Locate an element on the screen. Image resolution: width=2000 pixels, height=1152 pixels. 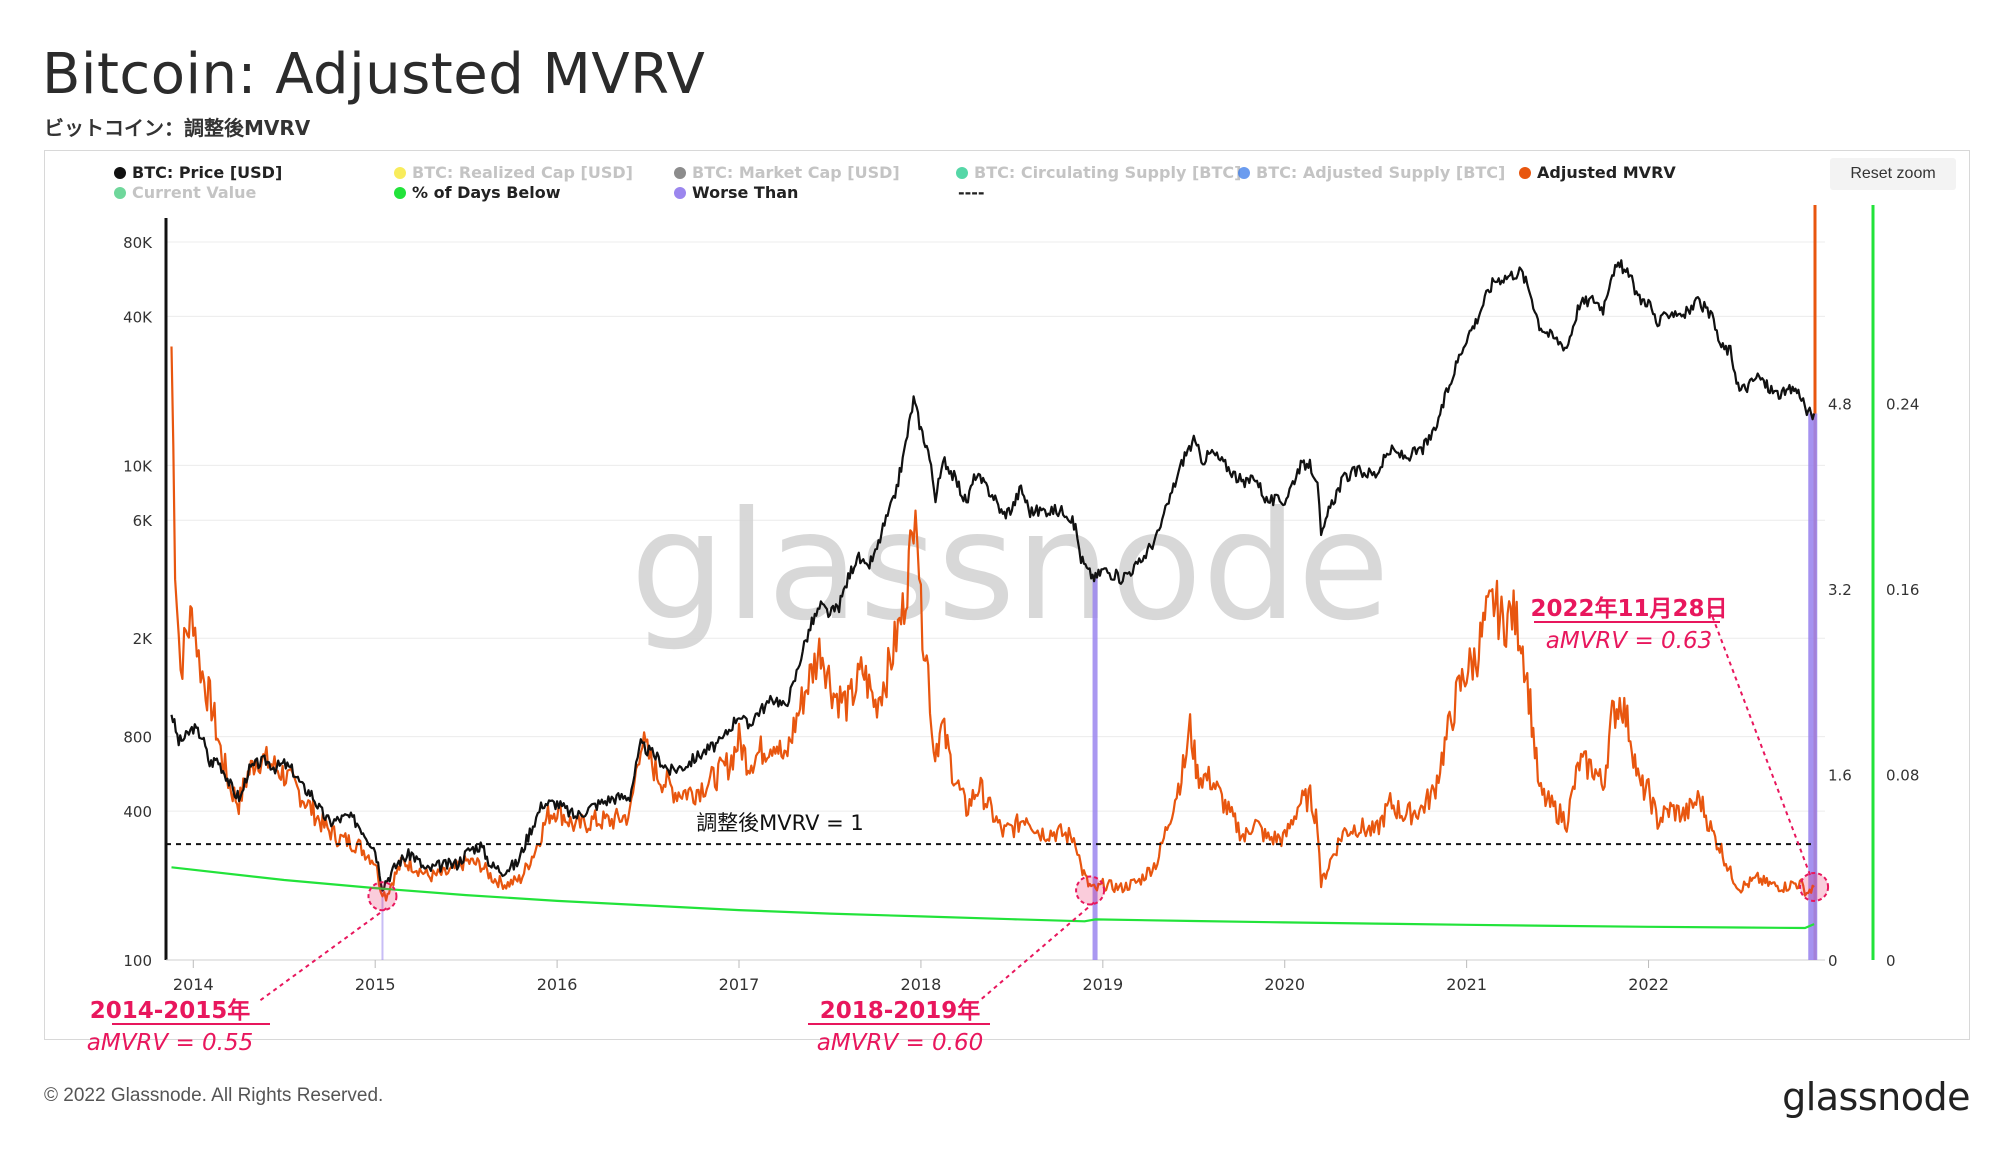
legend-item: Adjusted MVRV is located at coordinates (1597, 172).